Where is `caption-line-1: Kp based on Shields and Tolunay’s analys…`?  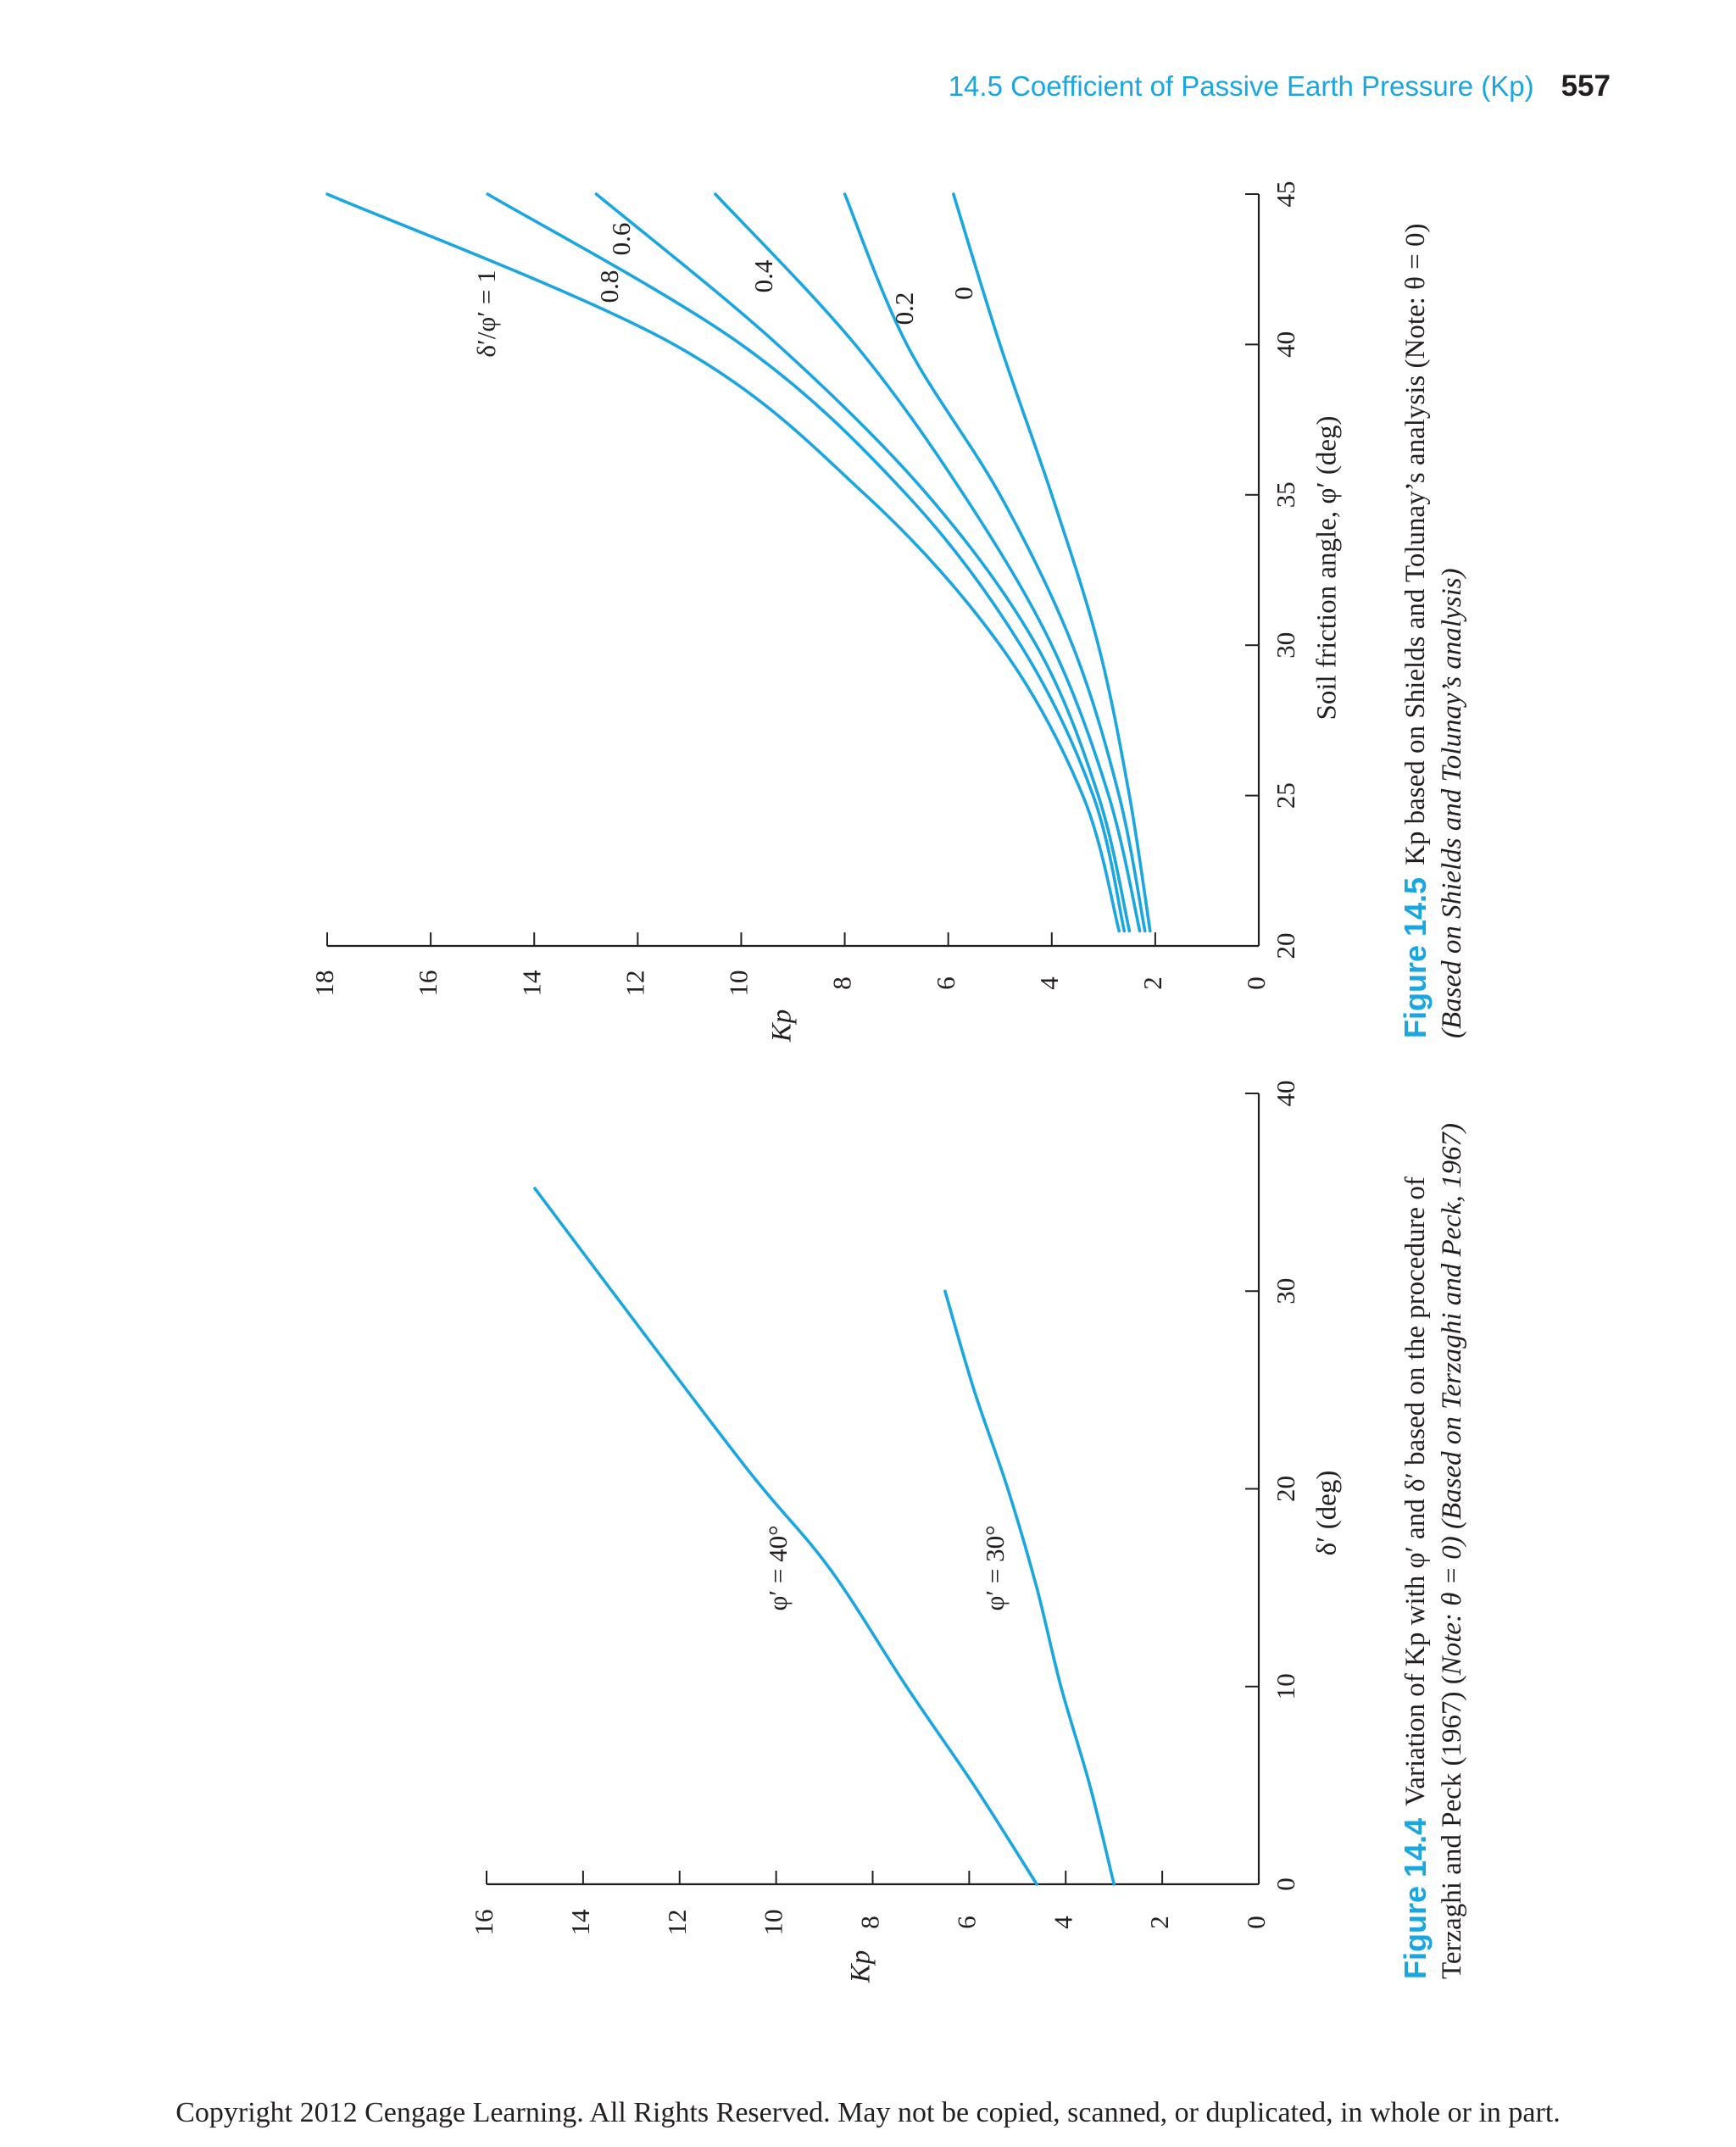
caption-line-1: Kp based on Shields and Tolunay’s analys… is located at coordinates (1415, 544).